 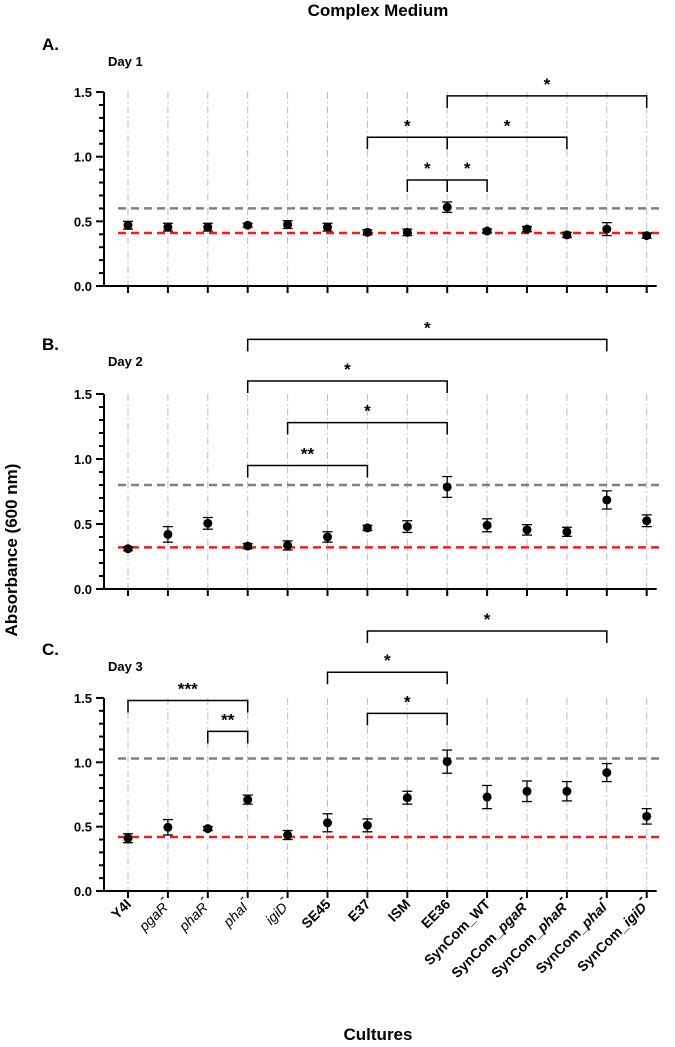 What do you see at coordinates (125, 61) in the screenshot?
I see `panel-day-label: Day 1` at bounding box center [125, 61].